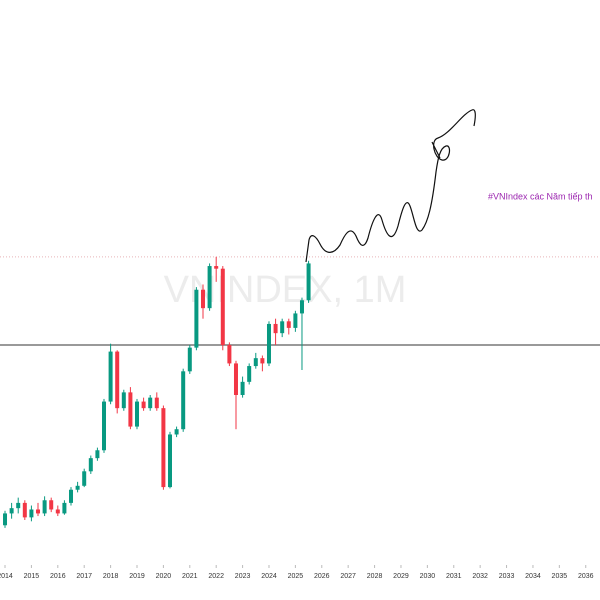 Image resolution: width=600 pixels, height=600 pixels. What do you see at coordinates (32, 576) in the screenshot?
I see `x-tick-label: 2015` at bounding box center [32, 576].